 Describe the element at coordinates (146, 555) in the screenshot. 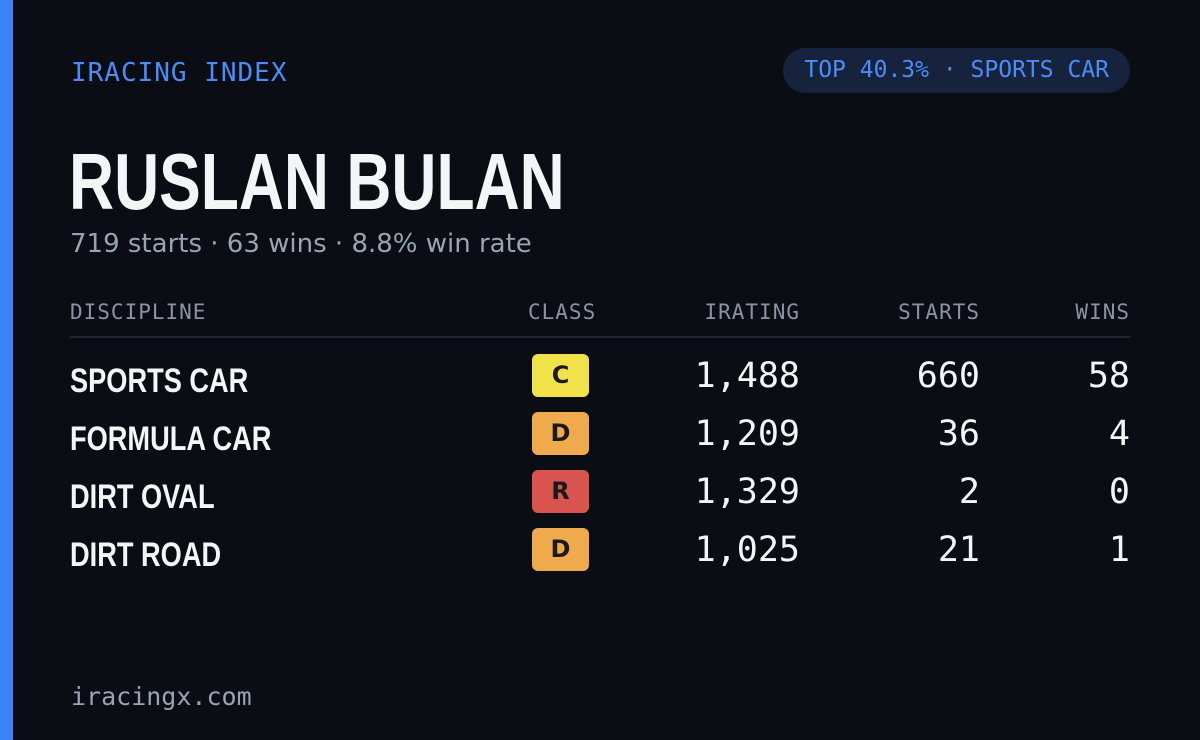

I see `discipline-name: DIRT ROAD` at that location.